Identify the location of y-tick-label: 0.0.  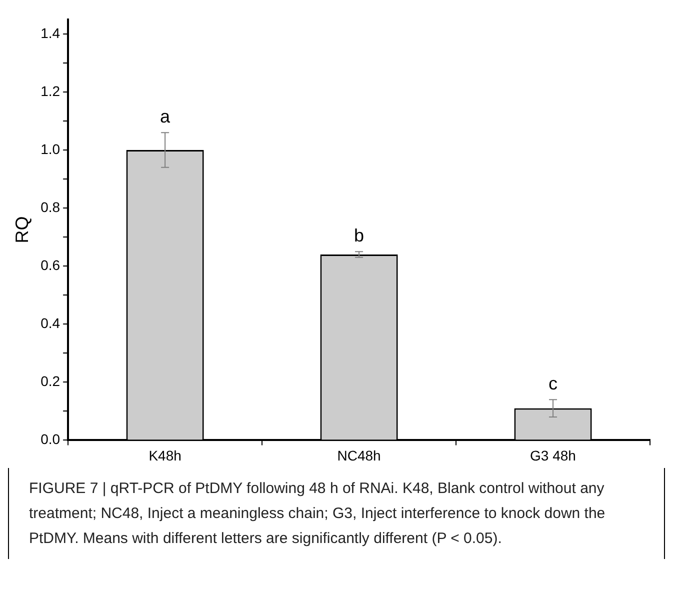
(50, 439).